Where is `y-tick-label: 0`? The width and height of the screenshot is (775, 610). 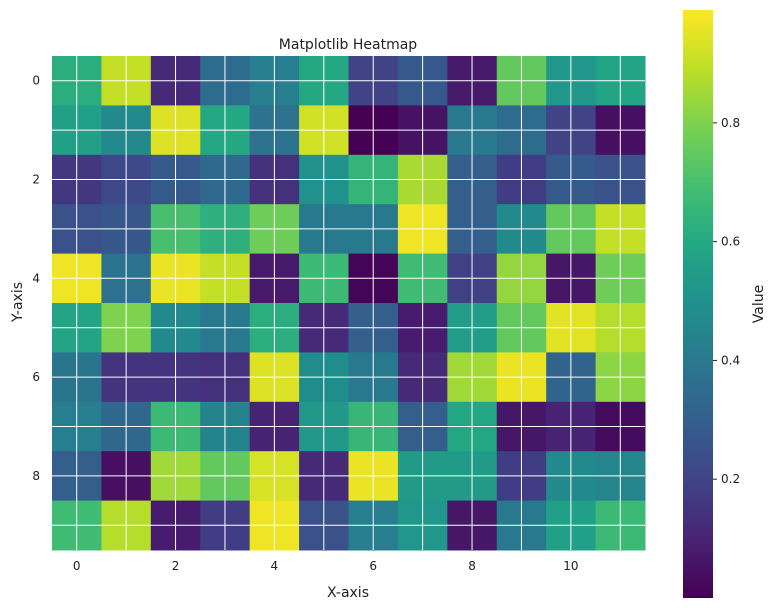 y-tick-label: 0 is located at coordinates (36, 81).